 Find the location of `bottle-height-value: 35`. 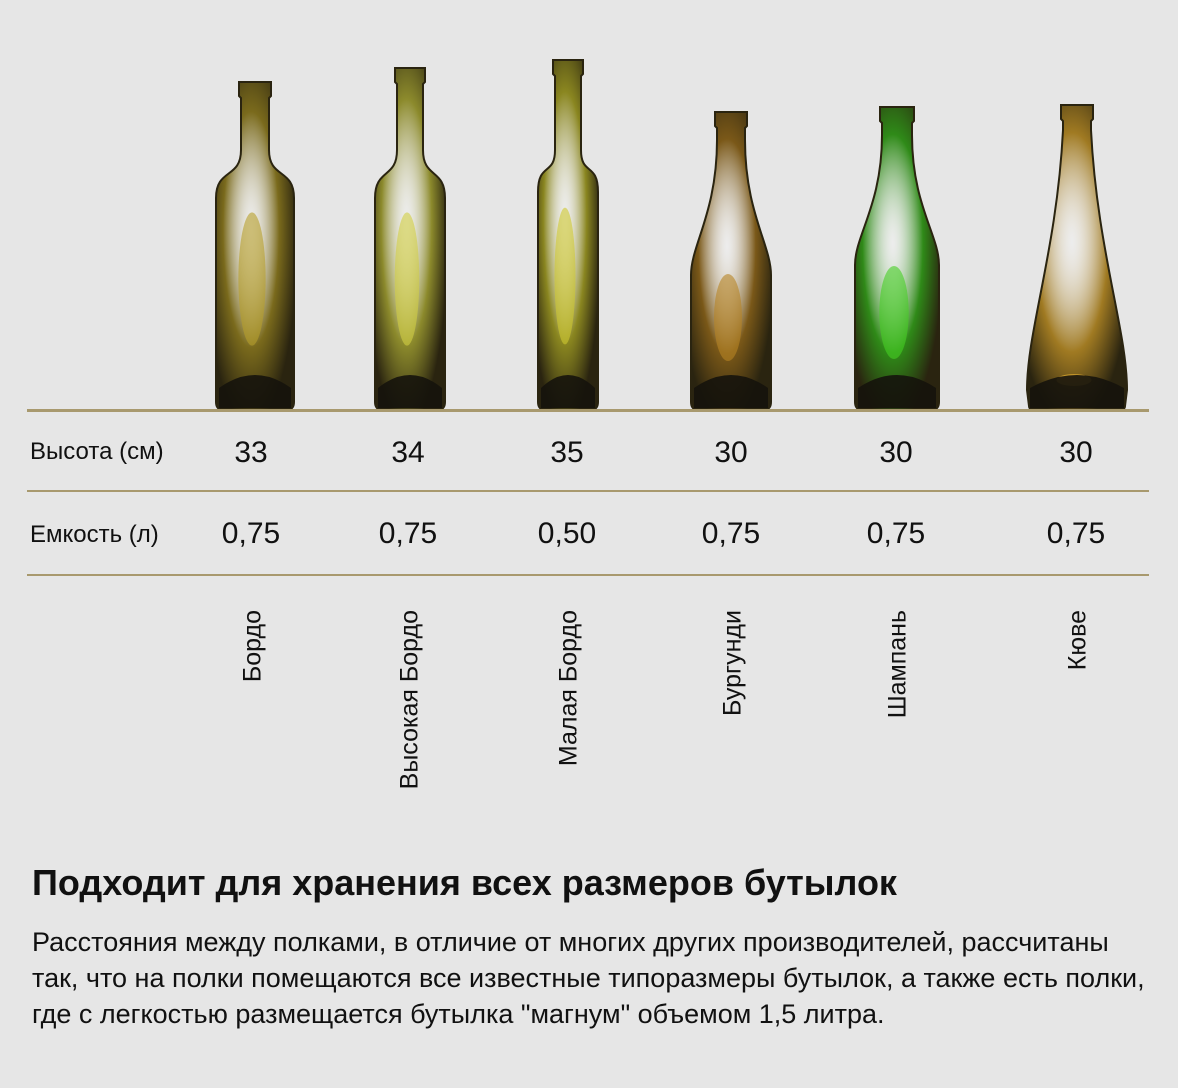

bottle-height-value: 35 is located at coordinates (567, 452).